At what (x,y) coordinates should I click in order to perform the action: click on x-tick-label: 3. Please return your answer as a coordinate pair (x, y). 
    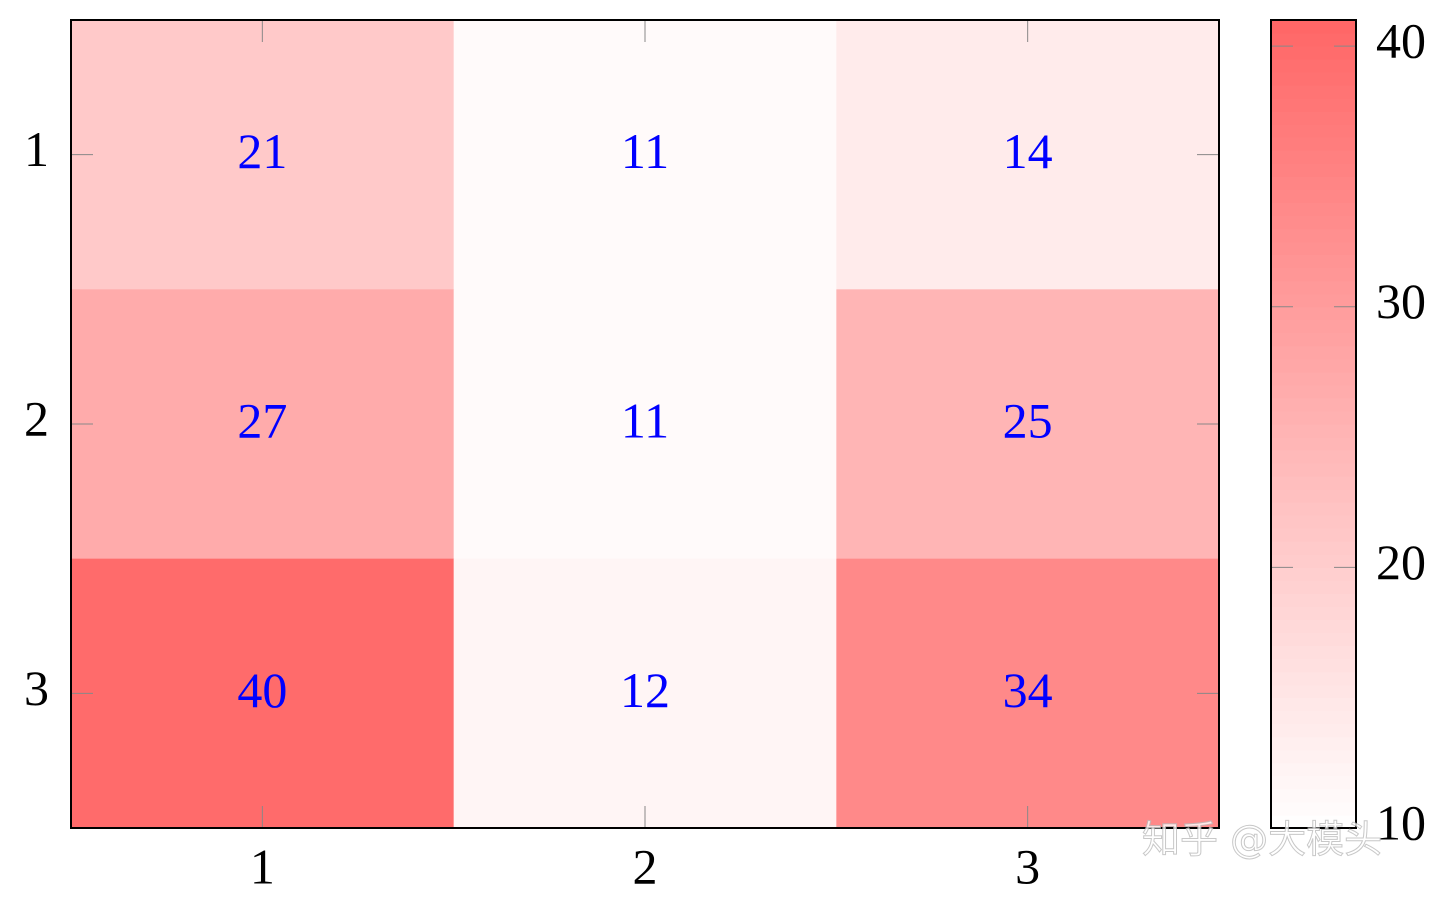
    Looking at the image, I should click on (1027, 866).